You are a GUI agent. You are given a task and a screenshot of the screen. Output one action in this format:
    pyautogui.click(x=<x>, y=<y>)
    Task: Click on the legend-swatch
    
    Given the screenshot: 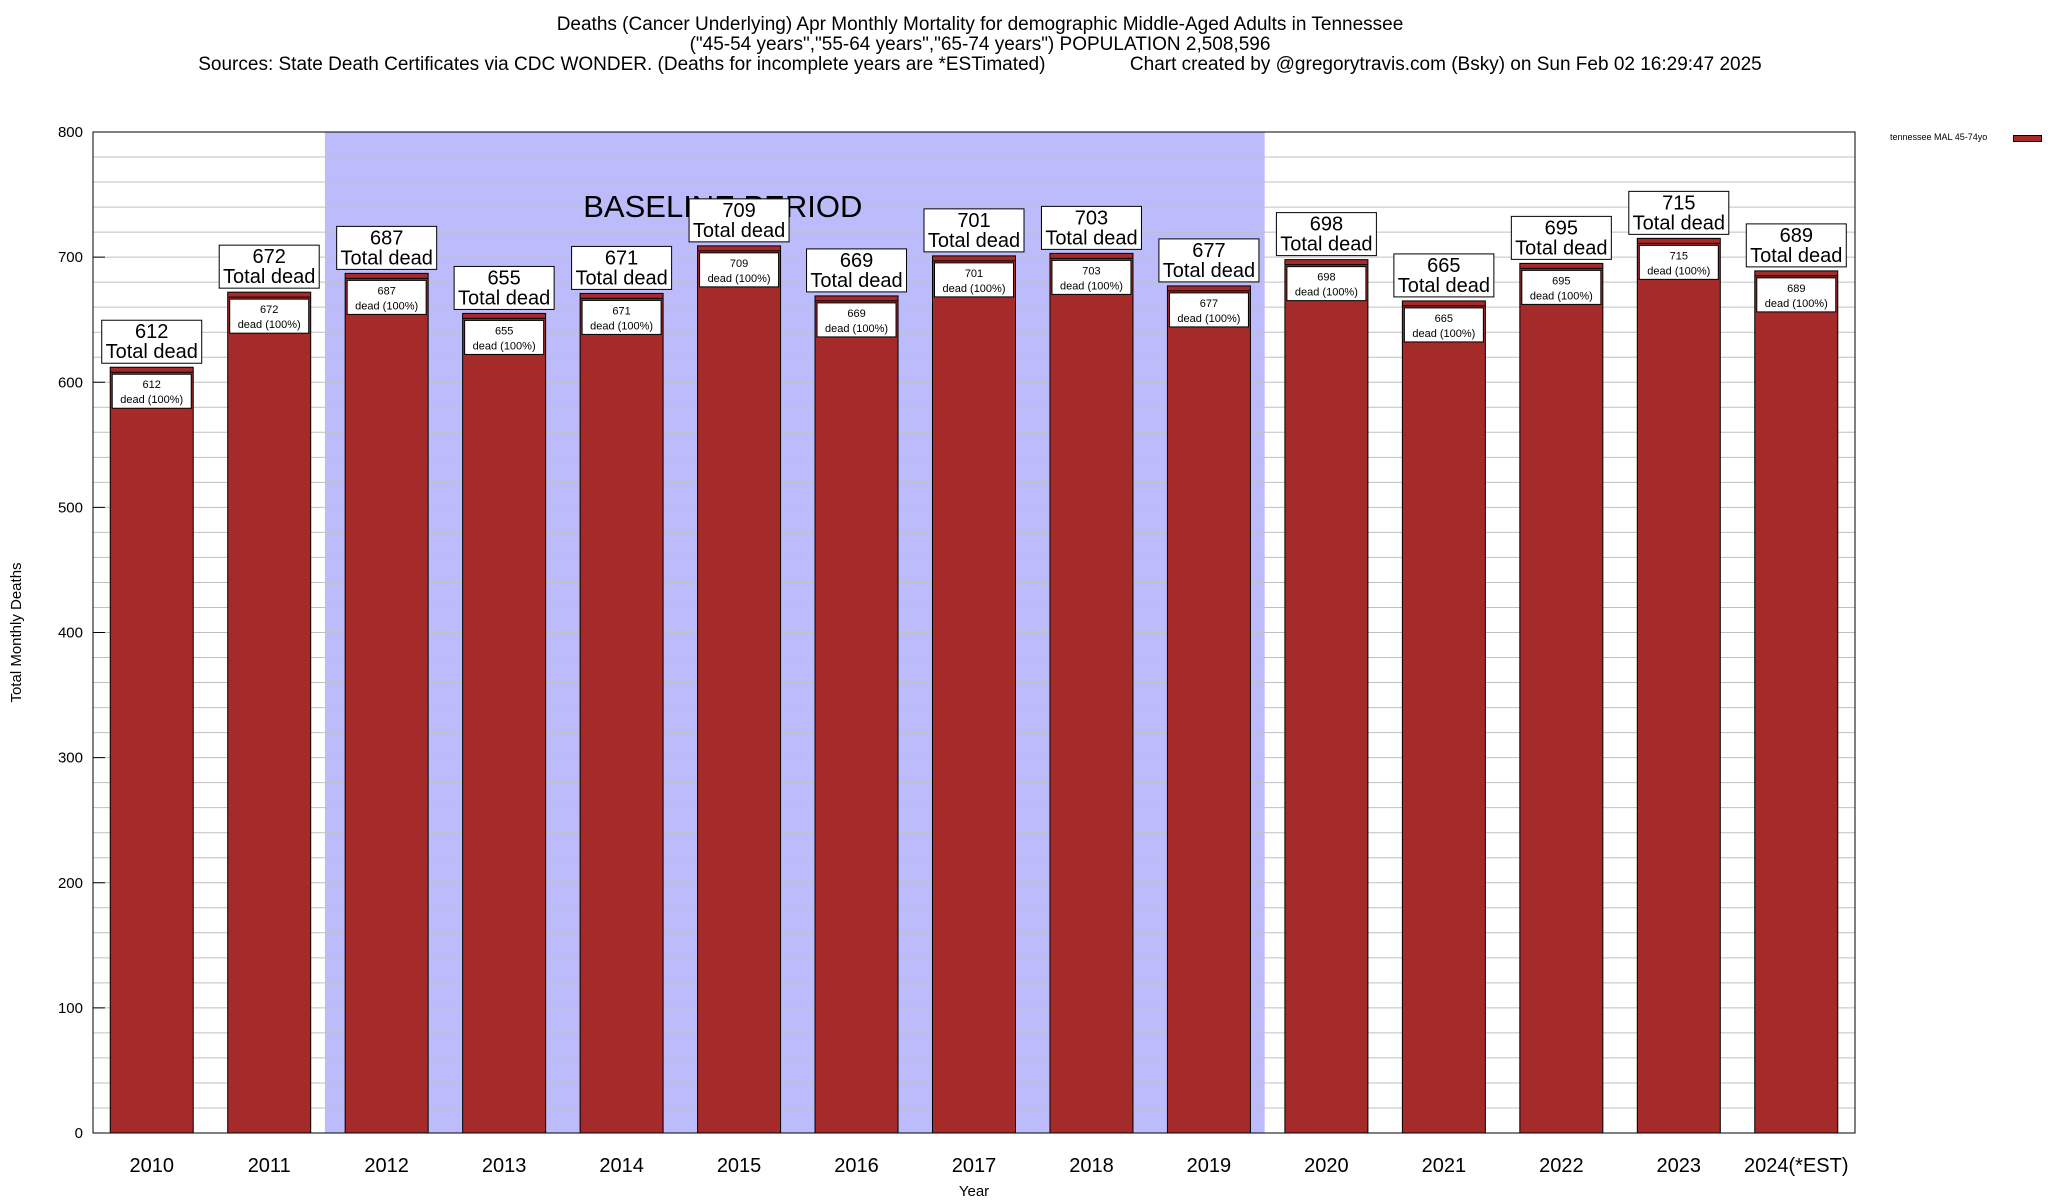 What is the action you would take?
    pyautogui.click(x=2027, y=138)
    